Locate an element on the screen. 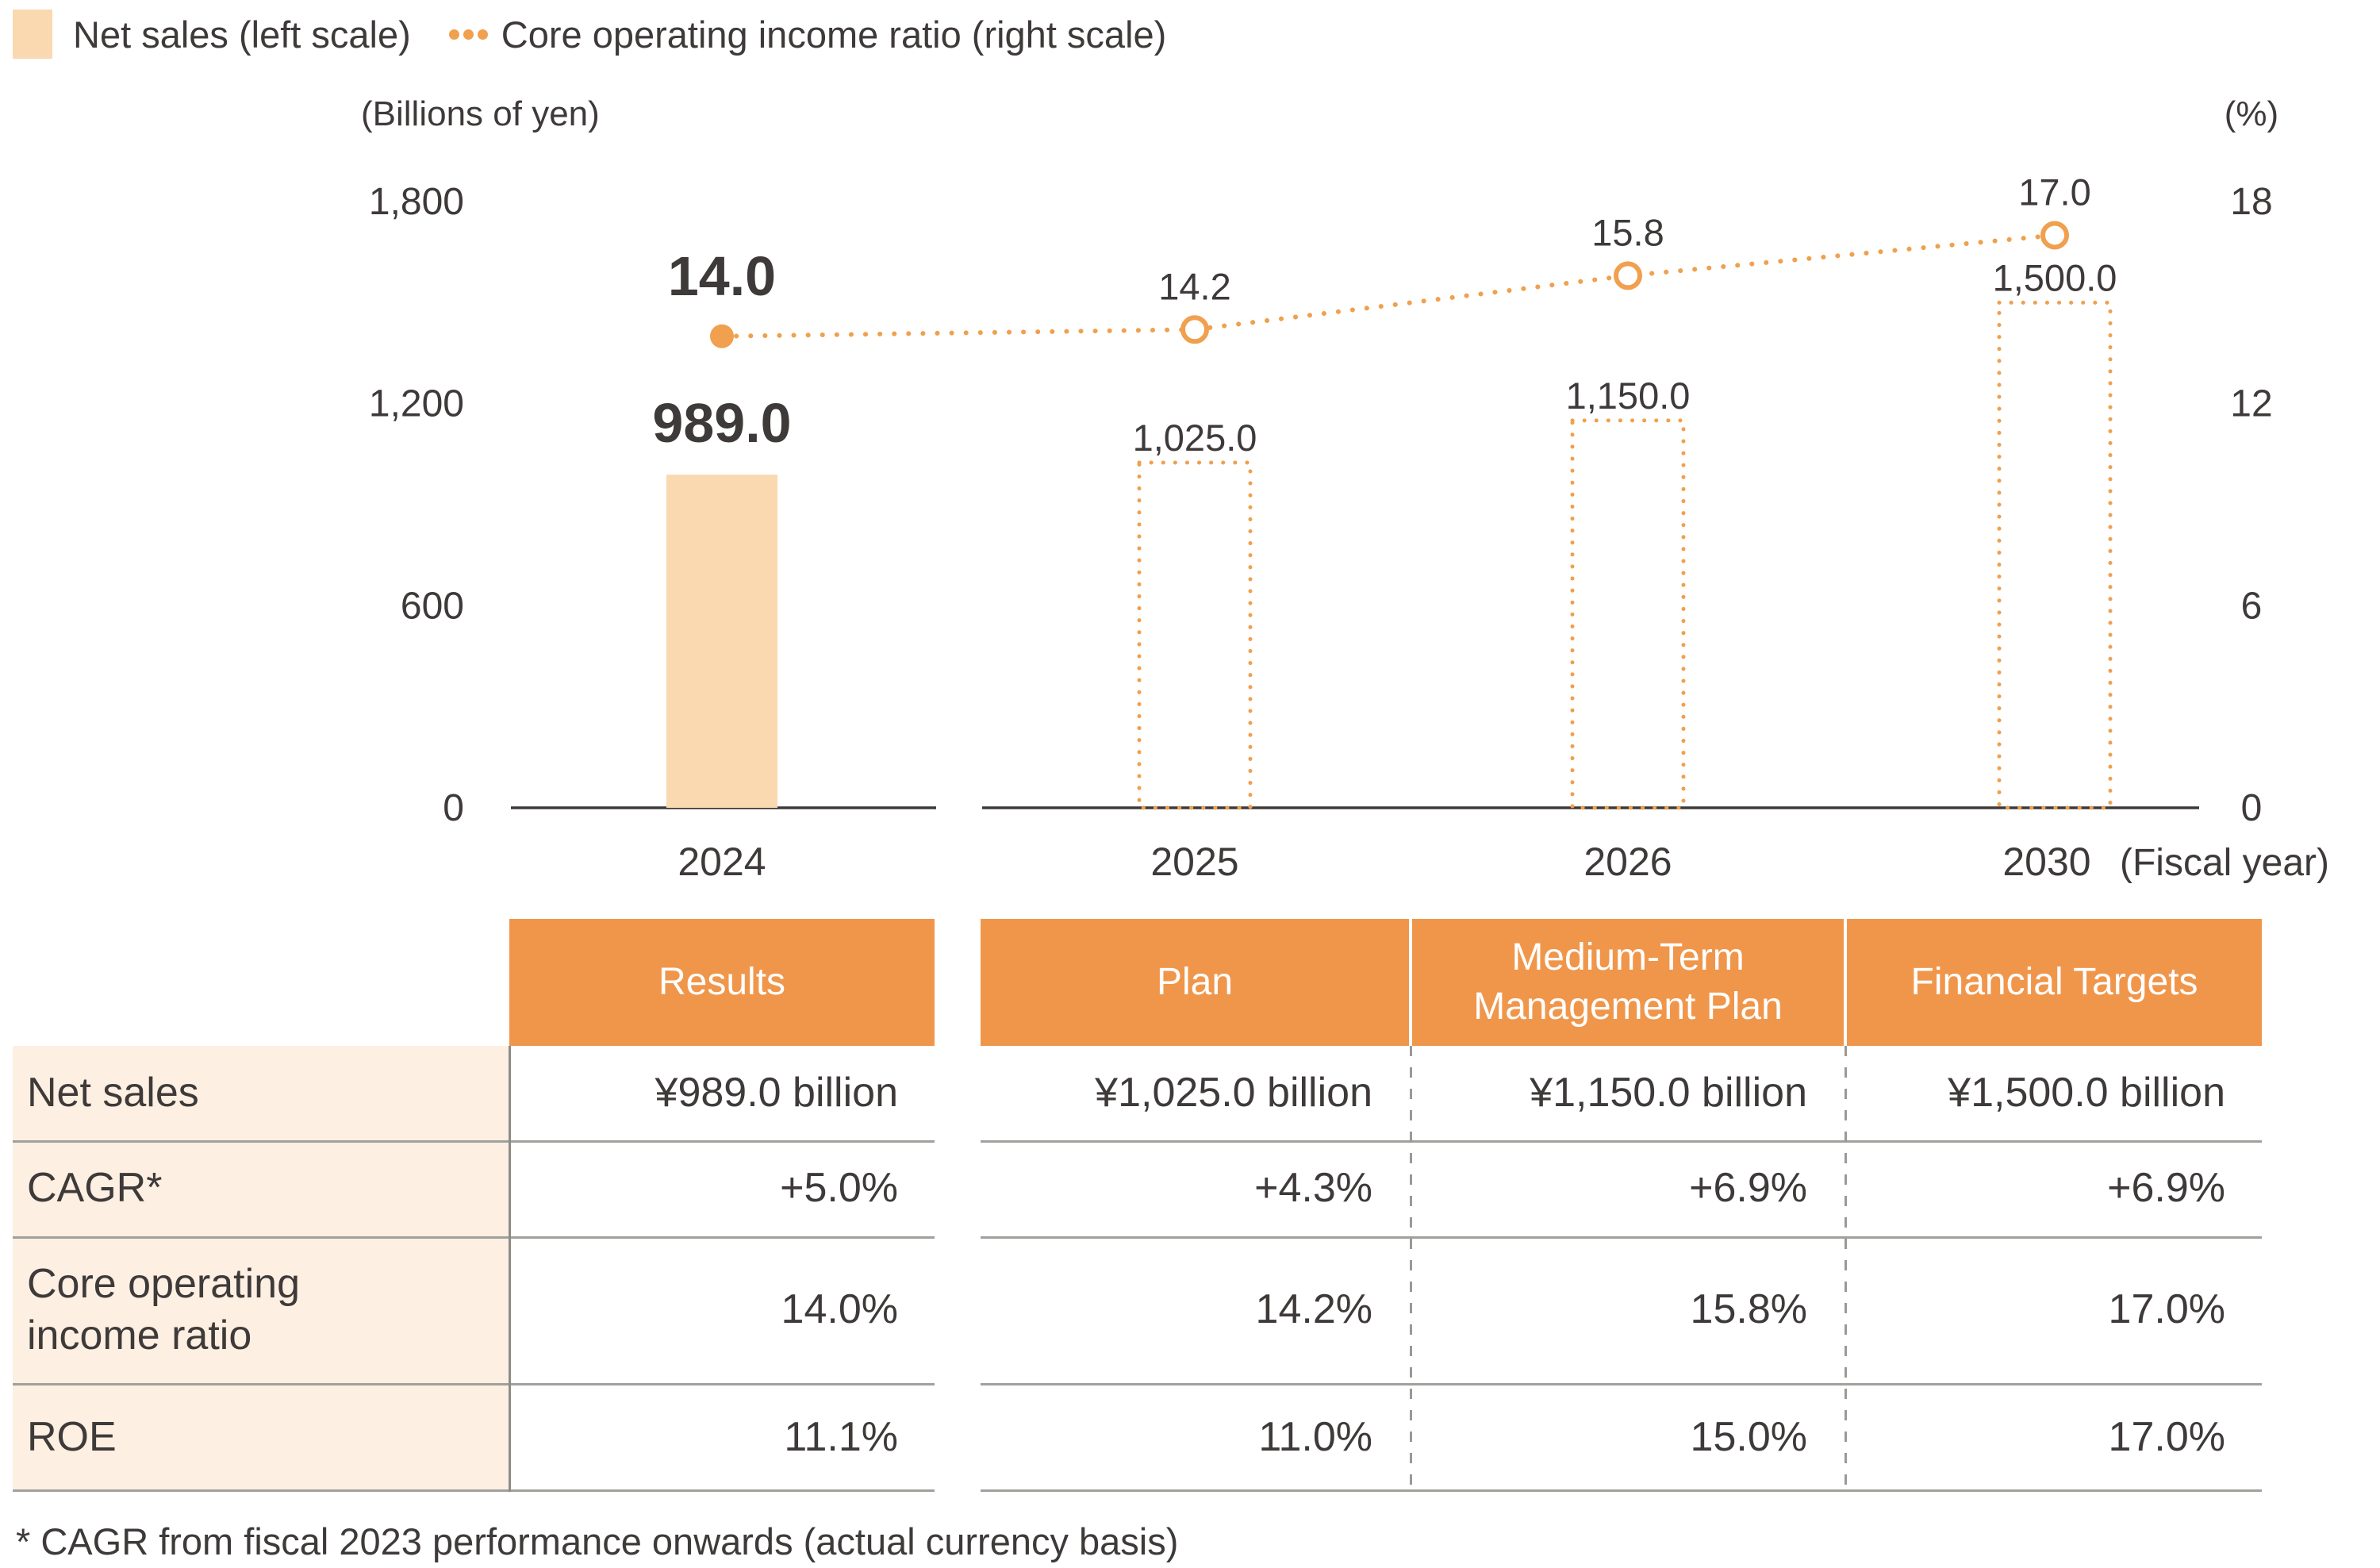 The height and width of the screenshot is (1568, 2380). cell-cagr-plan: +4.3% is located at coordinates (1313, 1188).